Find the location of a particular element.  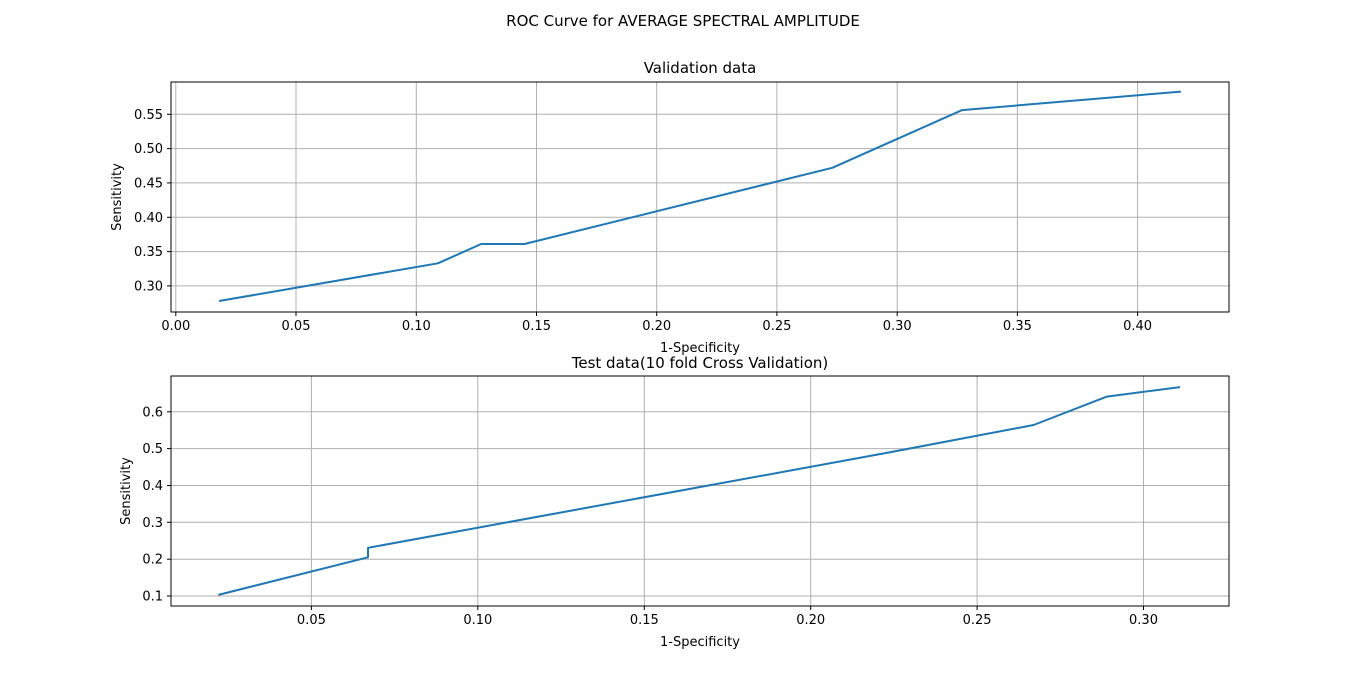

test-ylabel: Sensitivity is located at coordinates (126, 491).